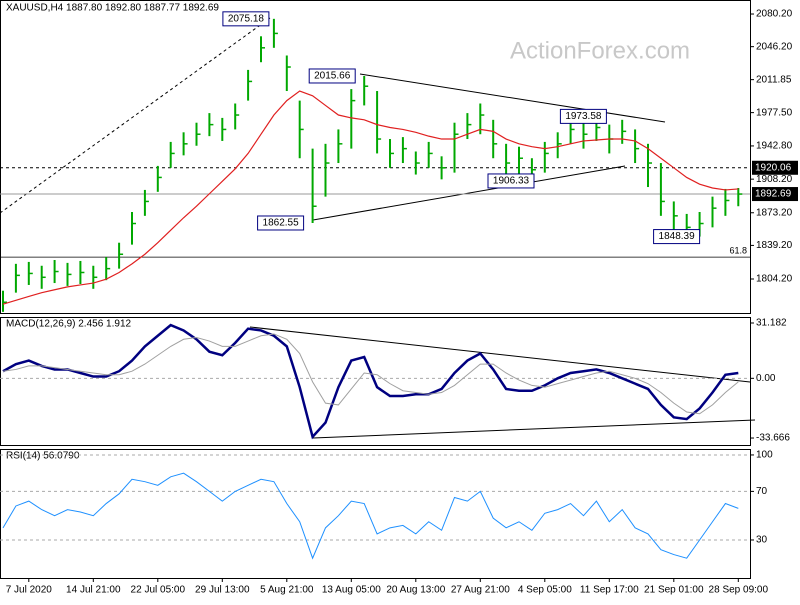 Image resolution: width=800 pixels, height=605 pixels. I want to click on annotation-label: 1862.55, so click(281, 223).